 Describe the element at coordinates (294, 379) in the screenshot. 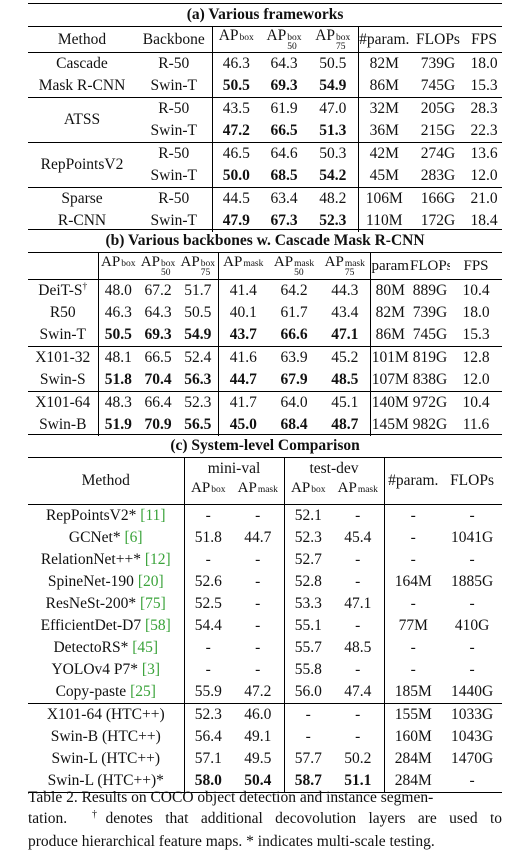

I see `cell: 67.9` at that location.